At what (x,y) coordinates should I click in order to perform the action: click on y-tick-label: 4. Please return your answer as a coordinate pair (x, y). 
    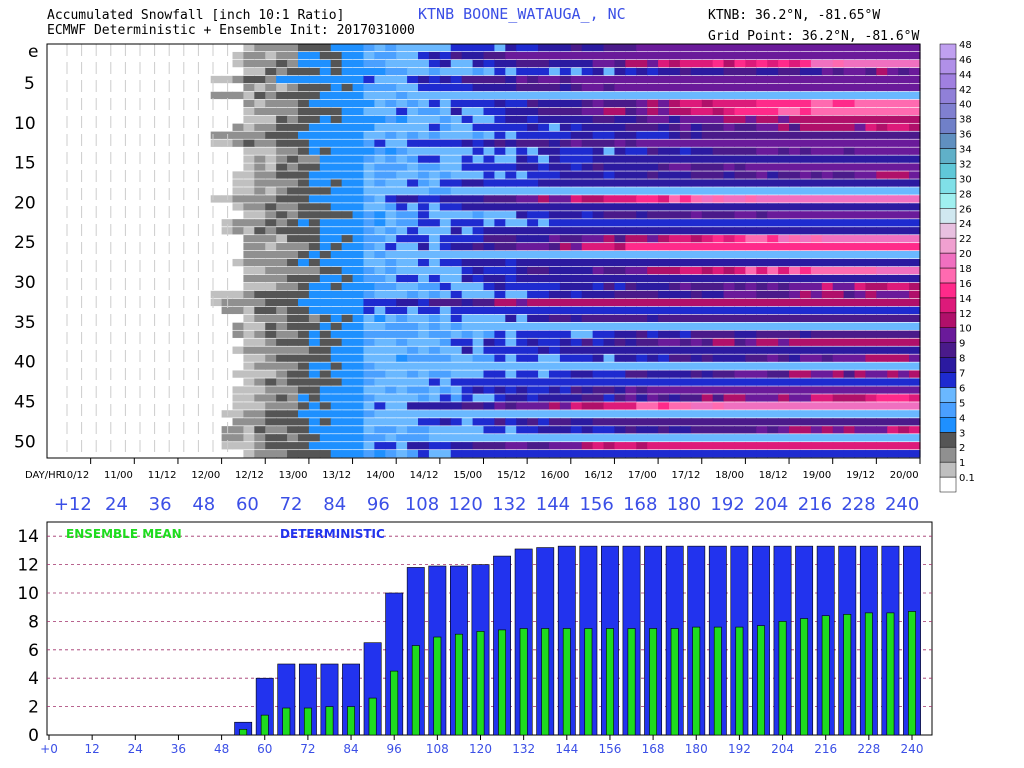
    Looking at the image, I should click on (33, 679).